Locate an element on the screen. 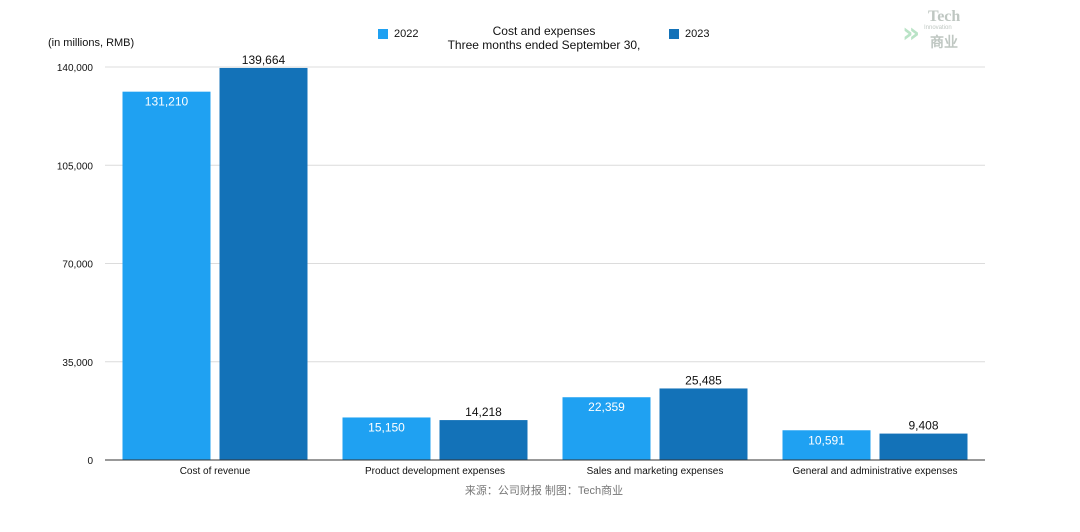 This screenshot has width=1080, height=532. legend-label-2023: 2023 is located at coordinates (697, 34).